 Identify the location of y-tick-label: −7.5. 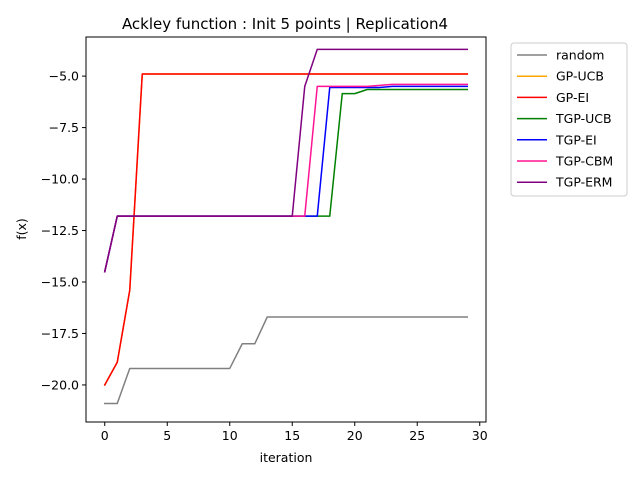
(64, 127).